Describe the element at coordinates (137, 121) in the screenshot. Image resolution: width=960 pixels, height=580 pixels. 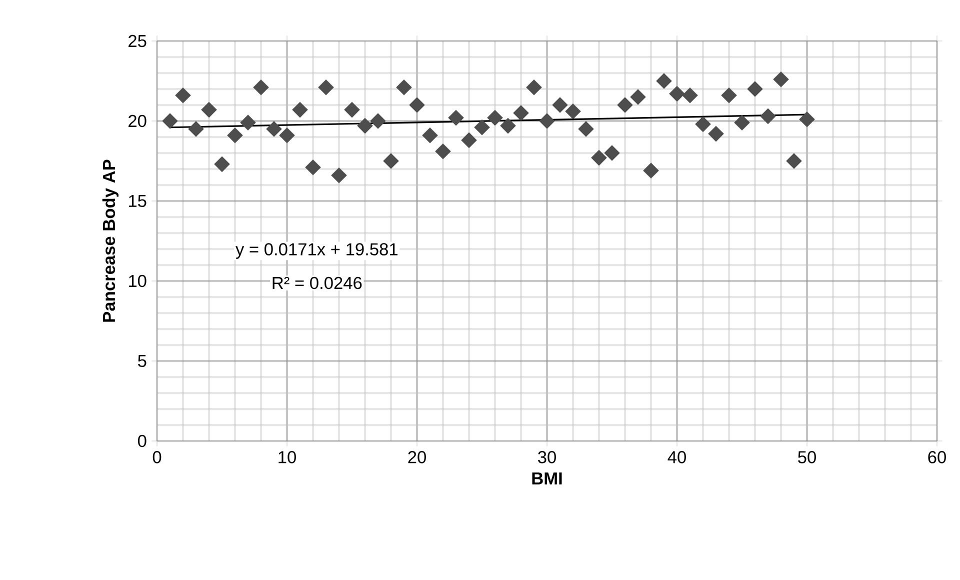
I see `y-tick-label: 20` at that location.